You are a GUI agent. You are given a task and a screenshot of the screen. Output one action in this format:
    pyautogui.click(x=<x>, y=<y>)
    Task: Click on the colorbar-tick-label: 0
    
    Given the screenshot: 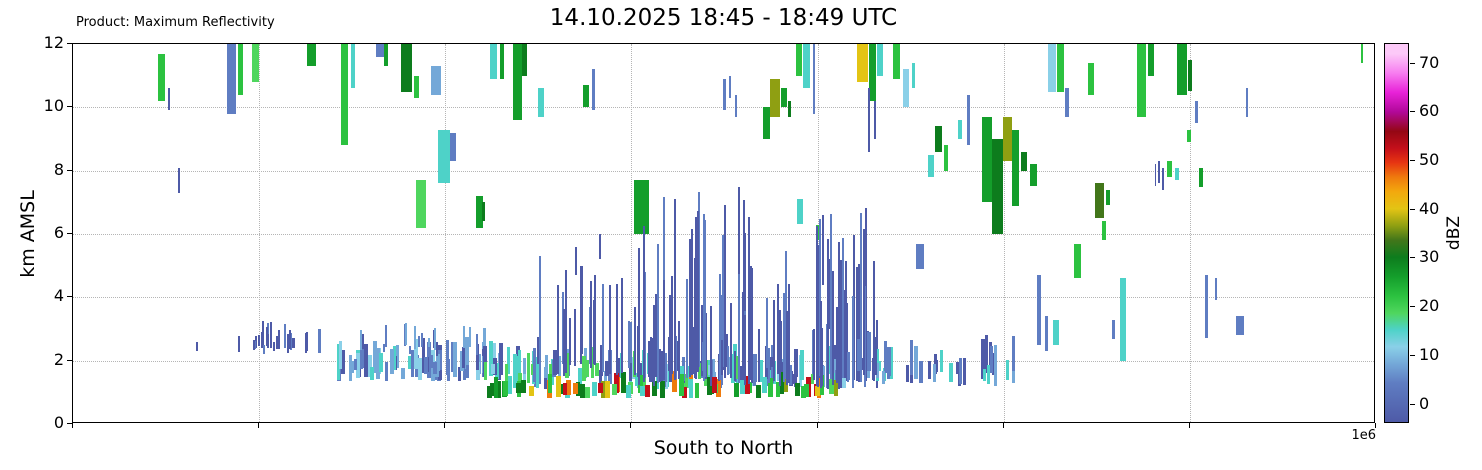 What is the action you would take?
    pyautogui.click(x=1424, y=403)
    